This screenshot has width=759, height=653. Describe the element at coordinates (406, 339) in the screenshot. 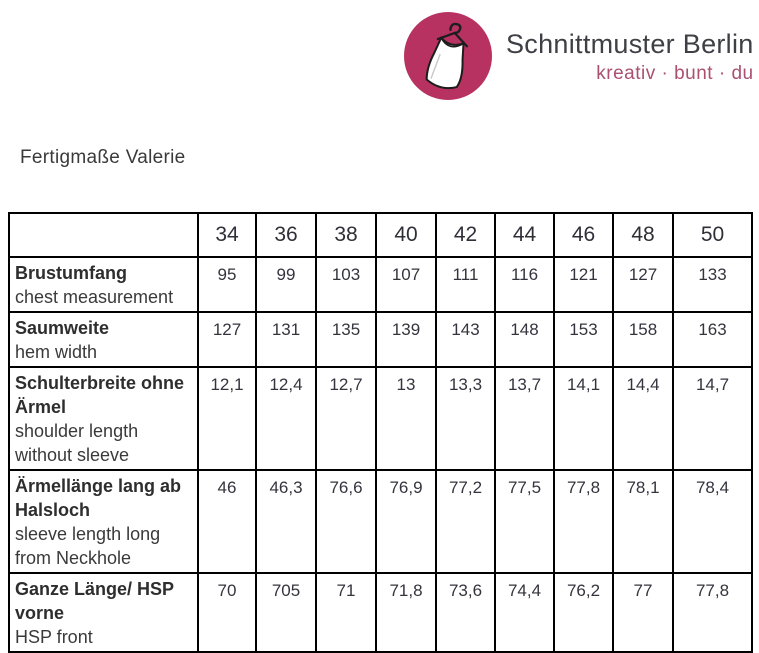

I see `measurement-value: 139` at that location.